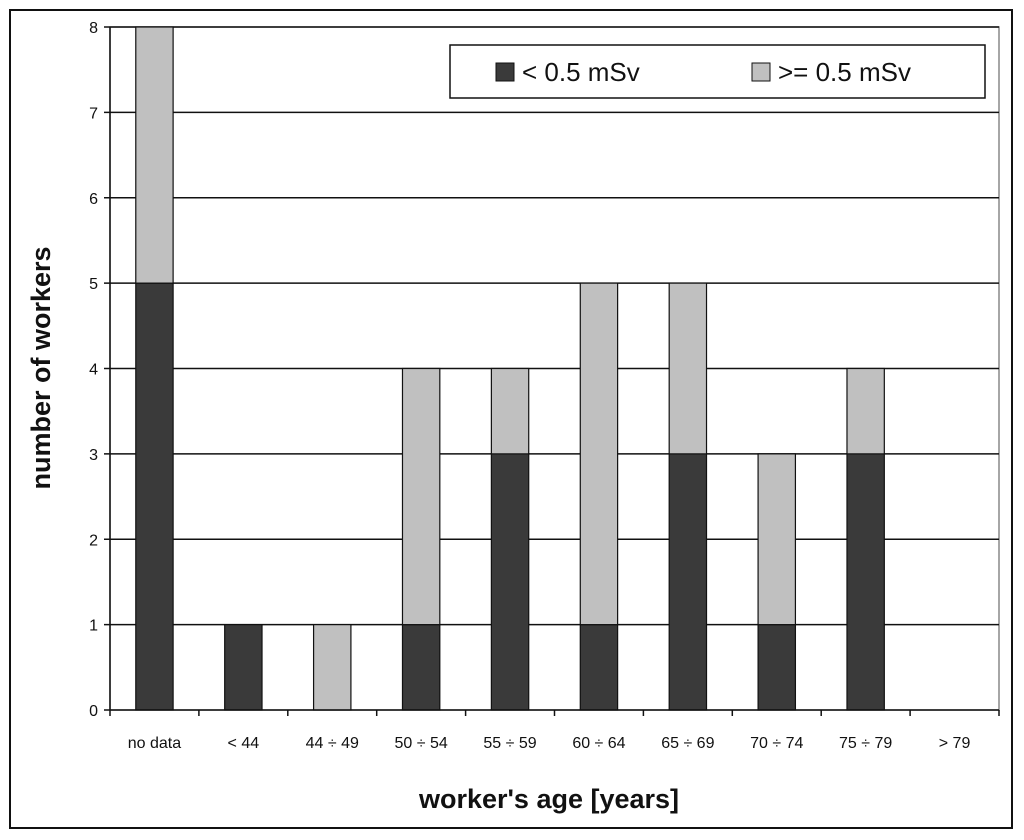 This screenshot has width=1024, height=840. What do you see at coordinates (548, 799) in the screenshot?
I see `x-axis-title: worker's age [years]` at bounding box center [548, 799].